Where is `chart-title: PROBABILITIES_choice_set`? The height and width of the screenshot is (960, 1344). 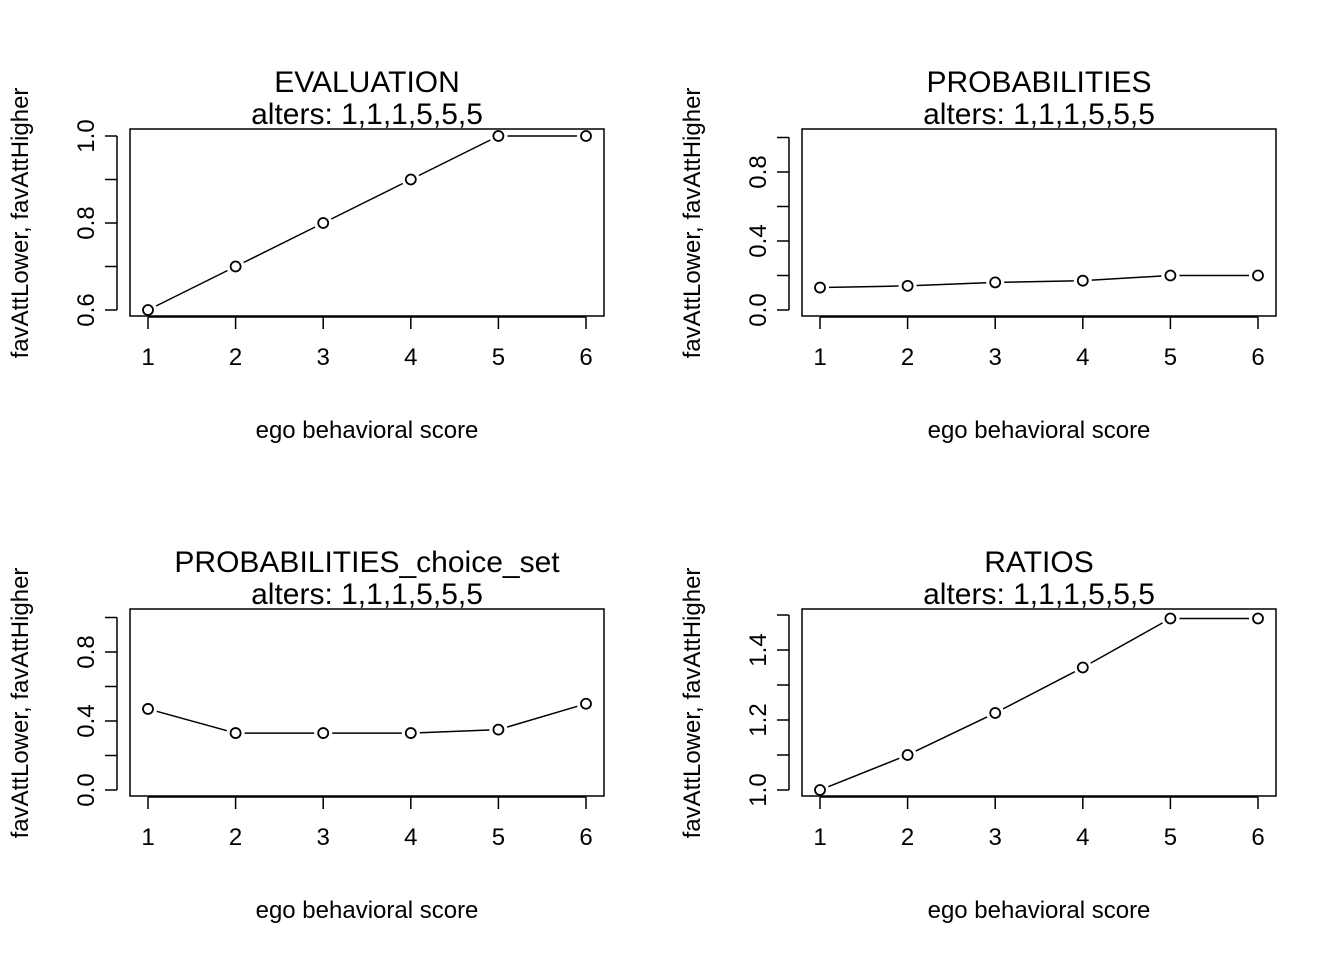
chart-title: PROBABILITIES_choice_set is located at coordinates (367, 562).